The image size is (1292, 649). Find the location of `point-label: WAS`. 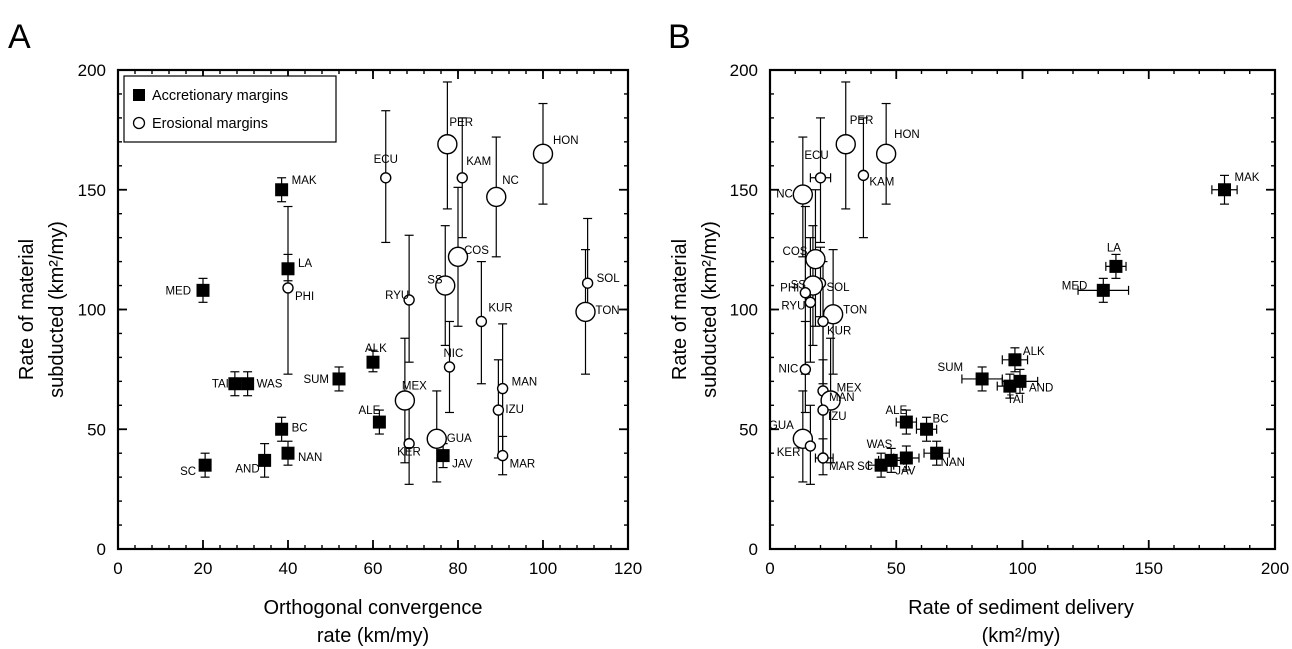

point-label: WAS is located at coordinates (270, 385).